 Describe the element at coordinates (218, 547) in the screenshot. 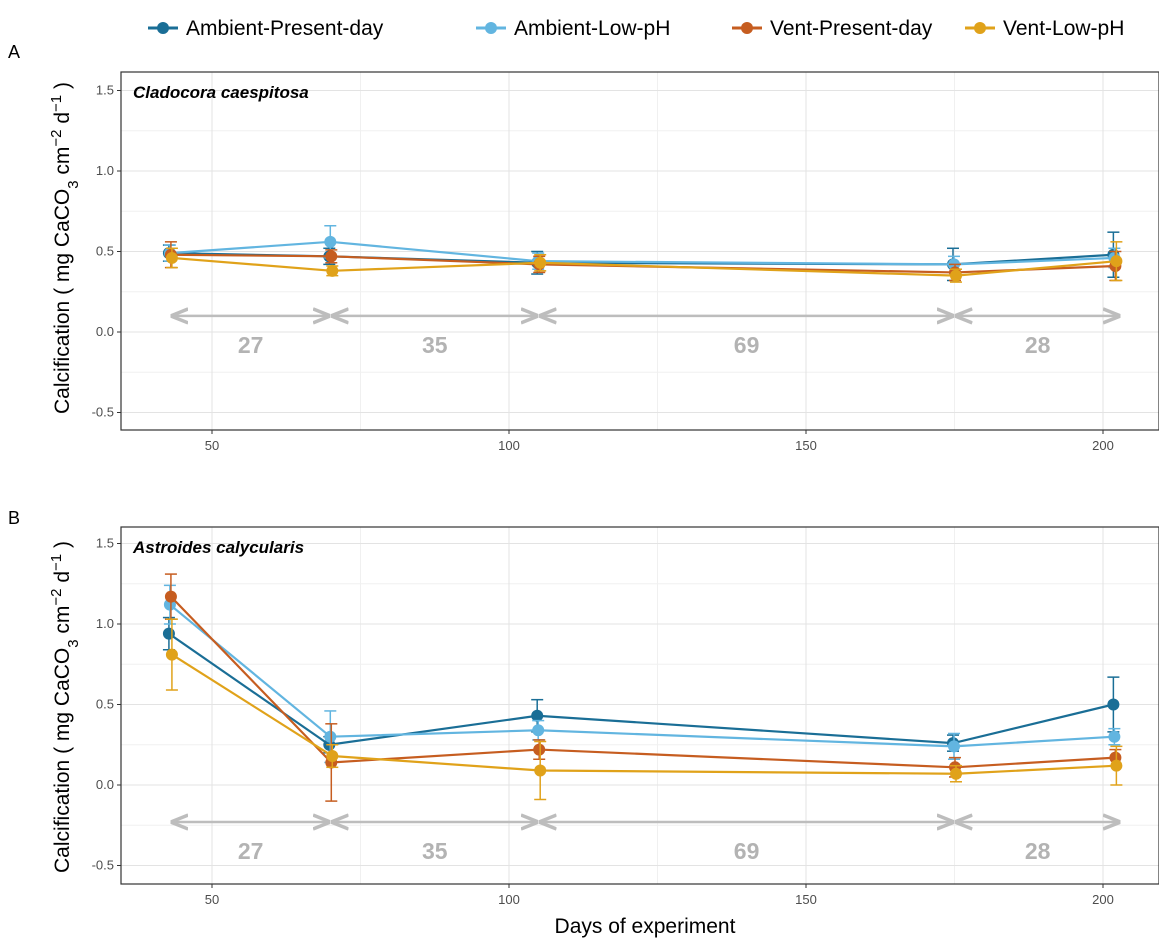

I see `species-title: Astroides calycularis` at that location.